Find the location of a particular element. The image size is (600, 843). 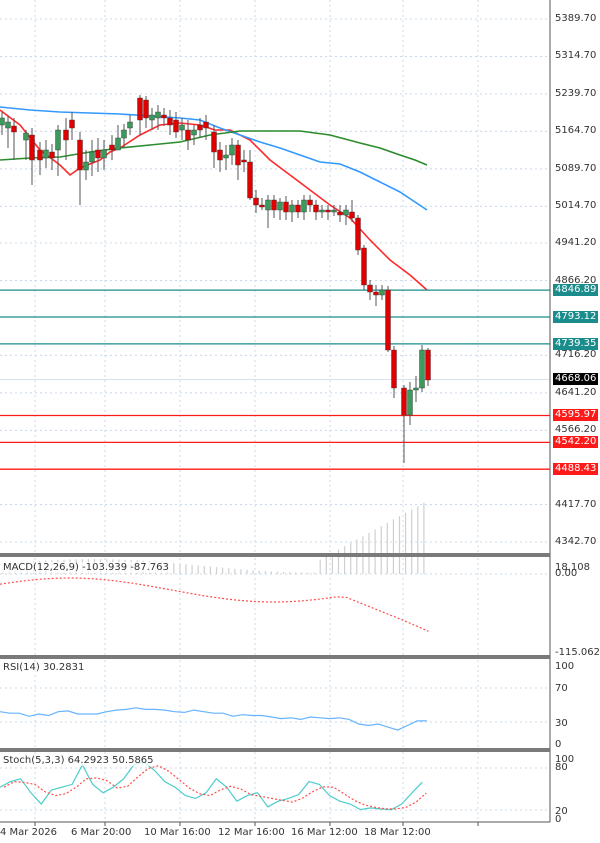

stoch-axis-20: 20 is located at coordinates (561, 811).